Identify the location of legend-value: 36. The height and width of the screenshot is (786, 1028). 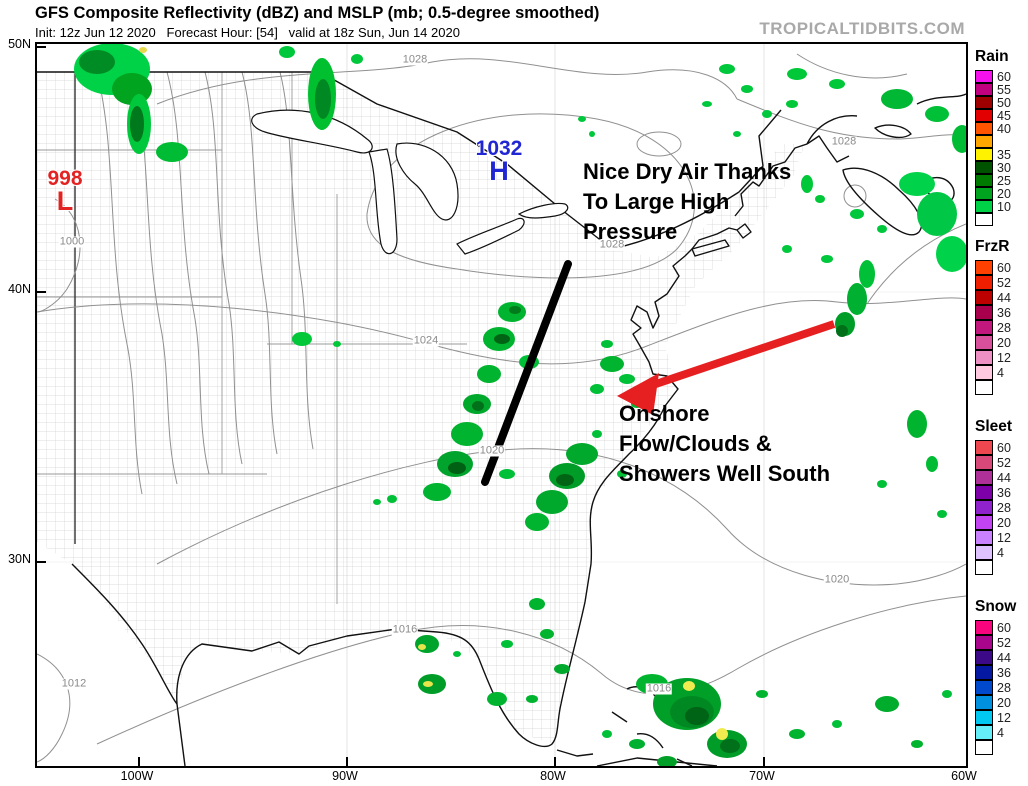
(1004, 492).